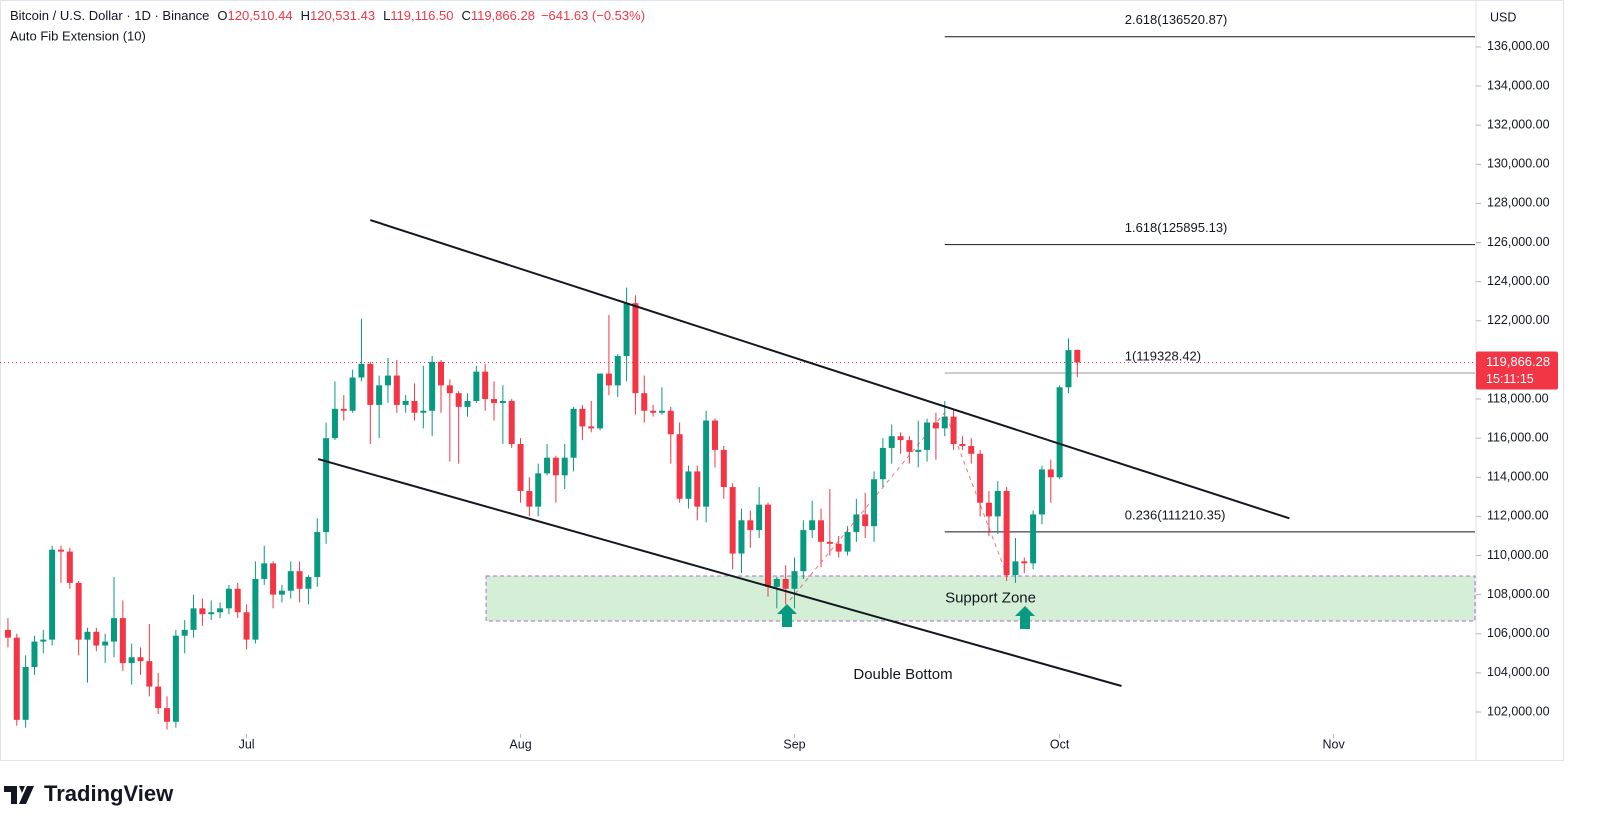 The image size is (1599, 831). What do you see at coordinates (19, 795) in the screenshot?
I see `logo-icon` at bounding box center [19, 795].